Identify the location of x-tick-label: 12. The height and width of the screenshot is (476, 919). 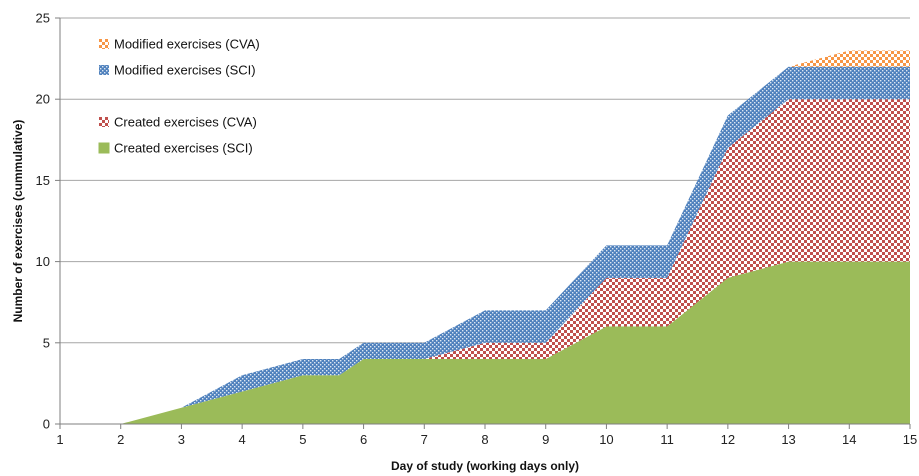
(728, 439).